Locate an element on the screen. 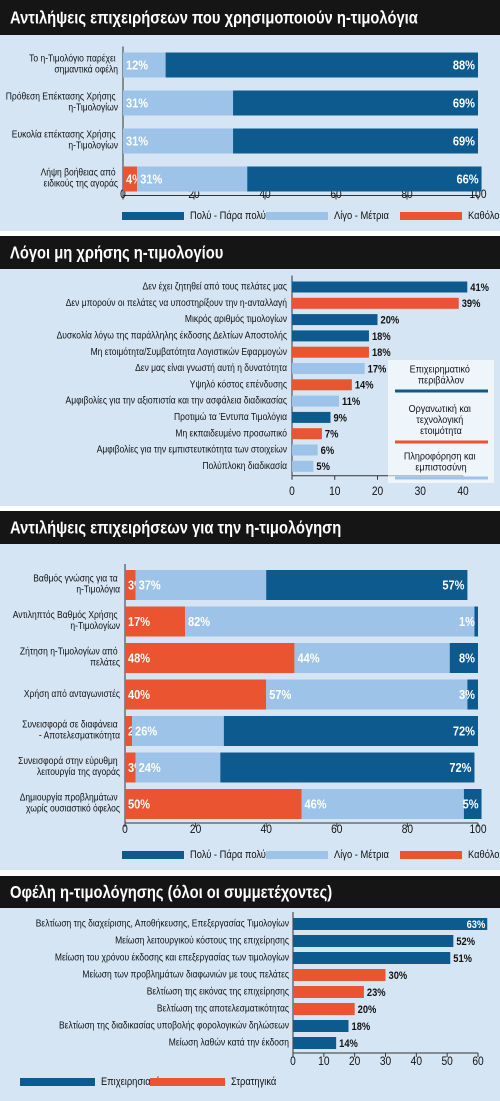 The width and height of the screenshot is (500, 1101). value-label: 3% is located at coordinates (467, 694).